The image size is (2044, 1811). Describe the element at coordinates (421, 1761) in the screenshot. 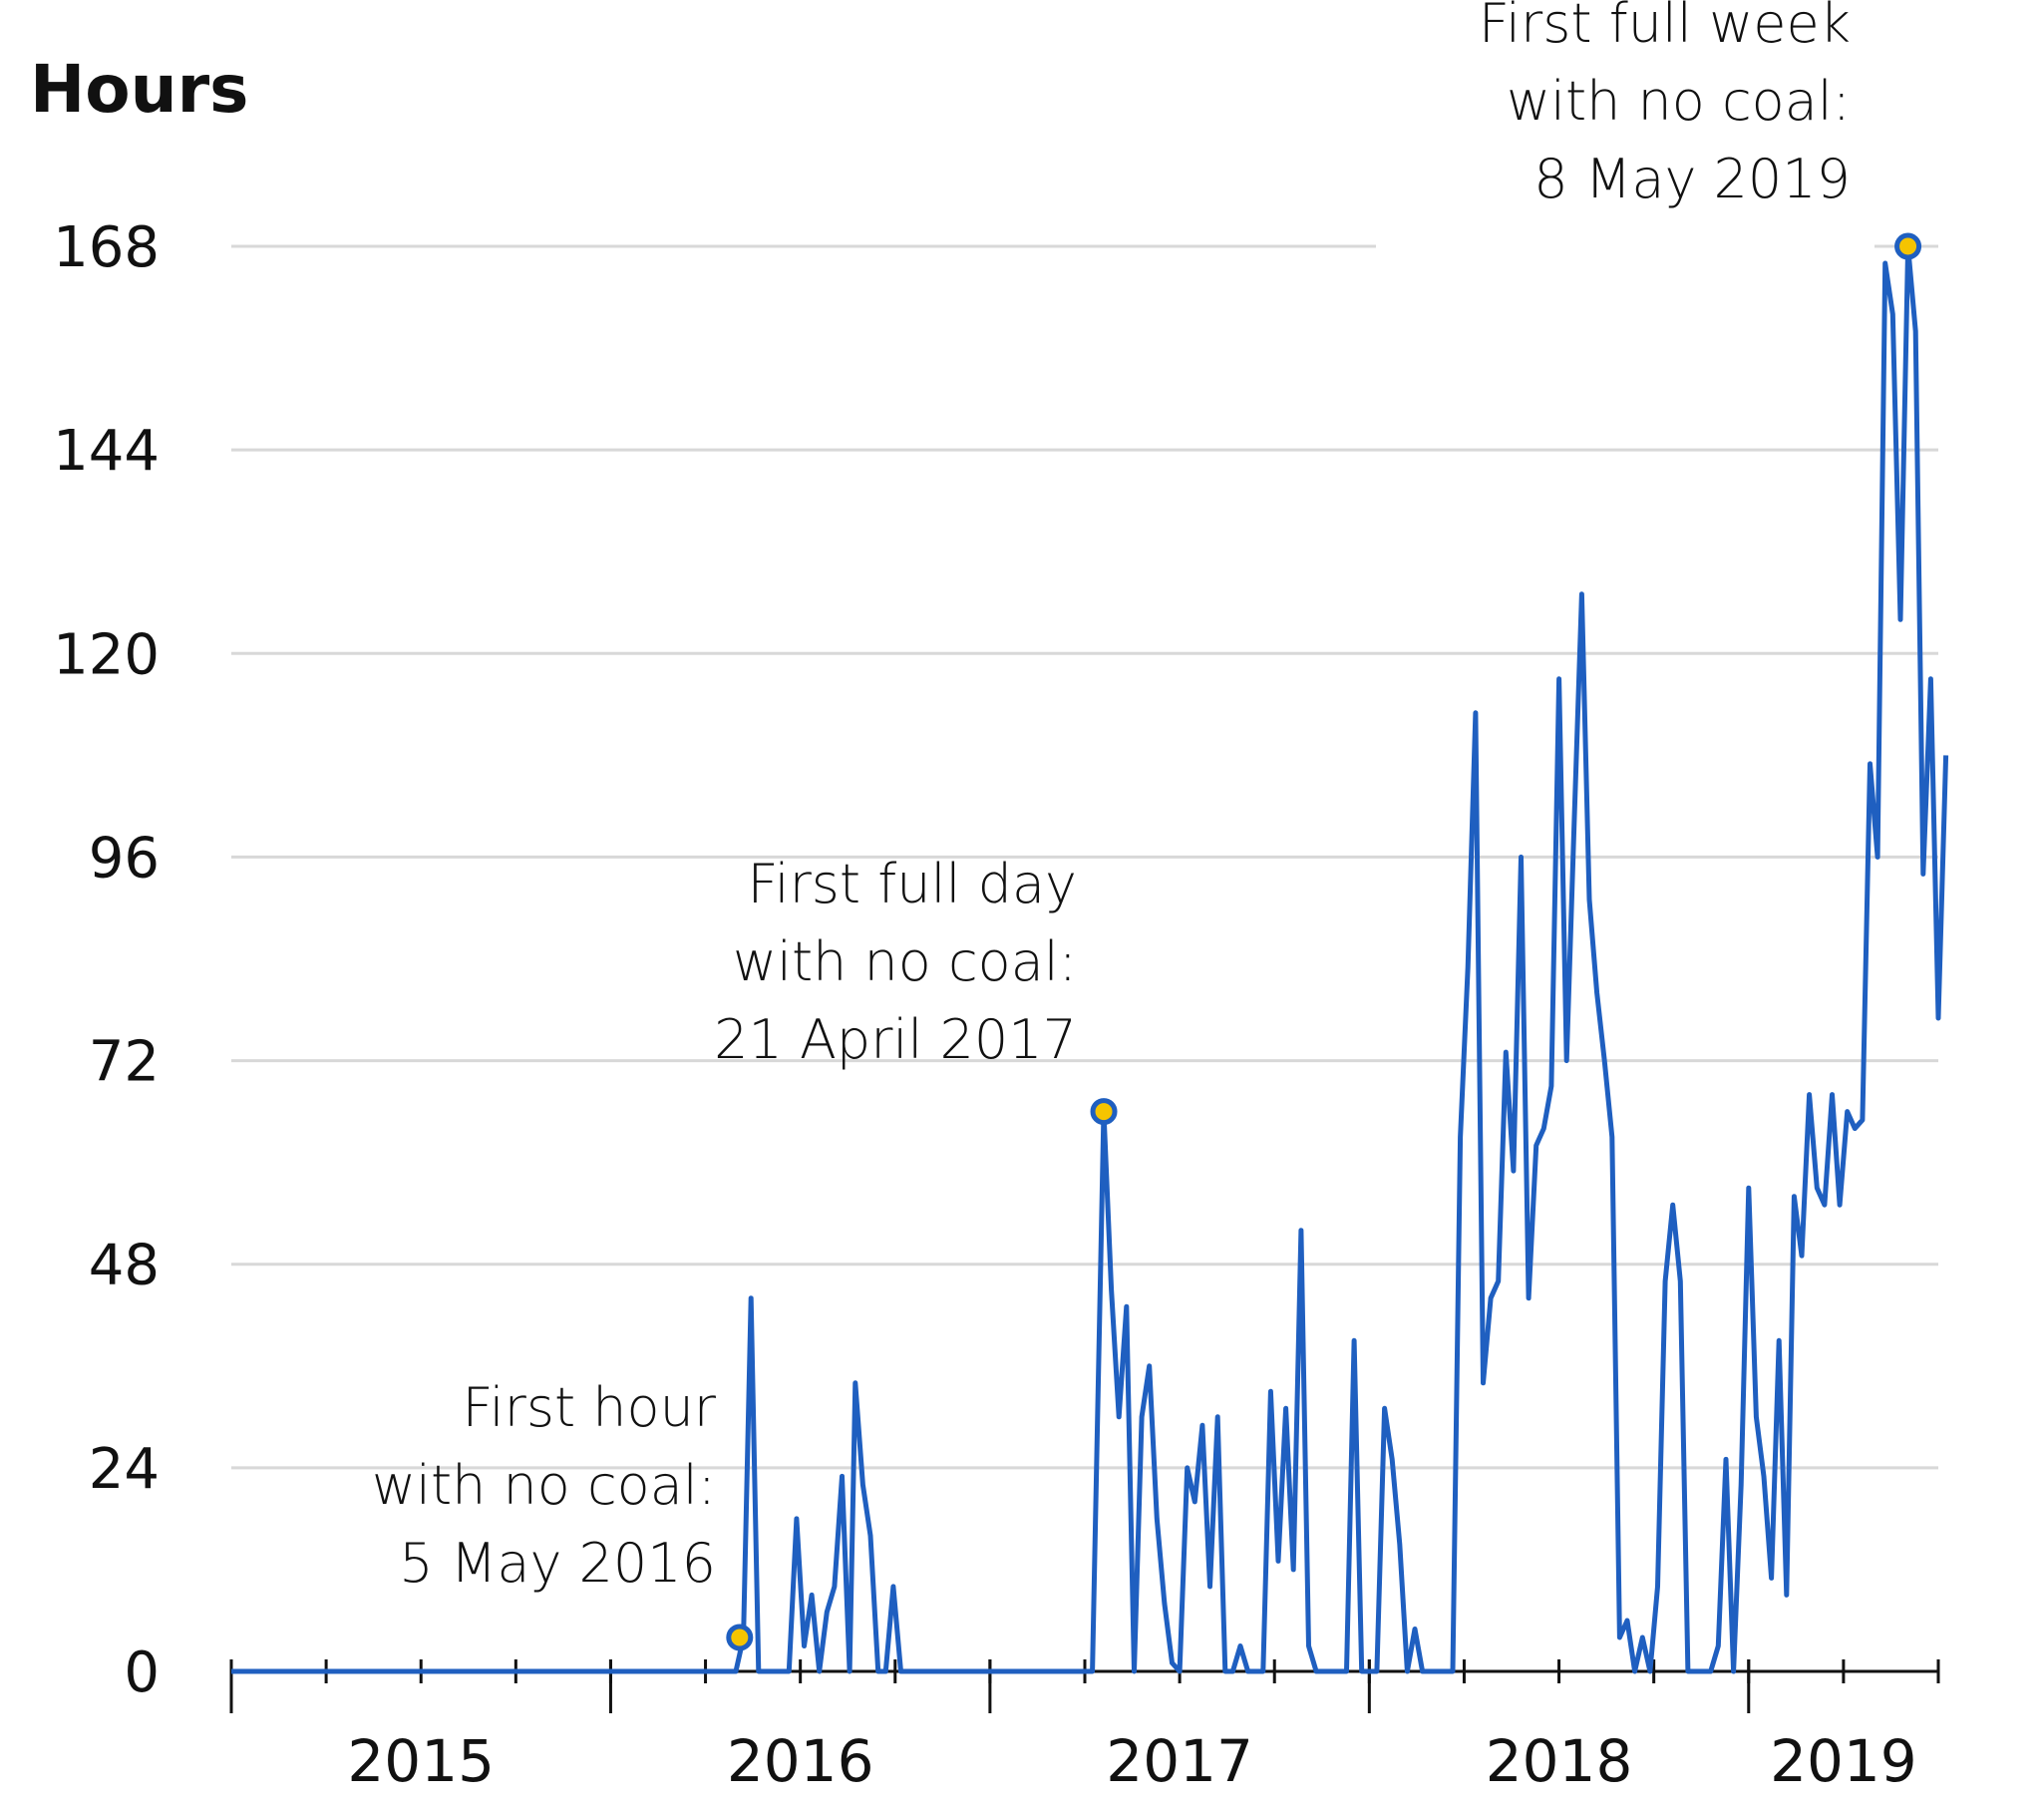

I see `x-tick-label: 2015` at that location.